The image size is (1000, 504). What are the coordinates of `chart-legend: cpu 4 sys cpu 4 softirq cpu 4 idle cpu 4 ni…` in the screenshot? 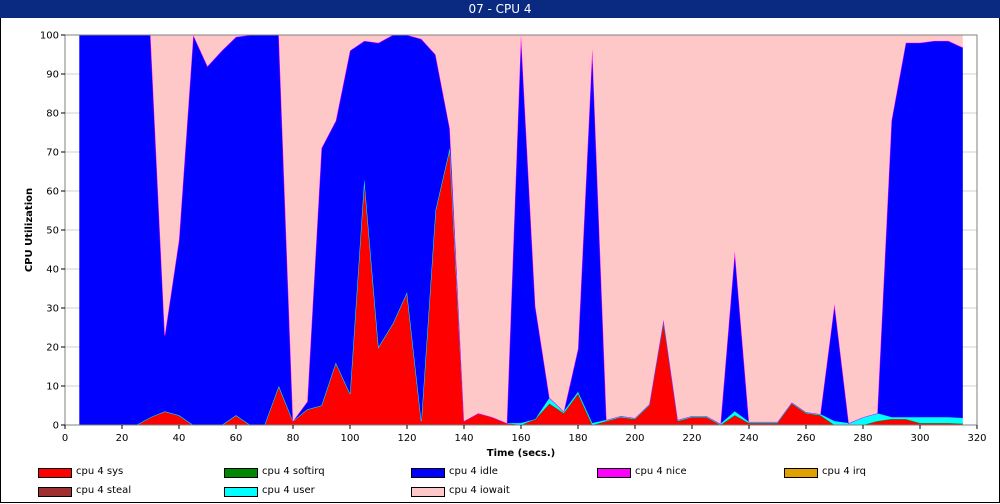 It's located at (500, 482).